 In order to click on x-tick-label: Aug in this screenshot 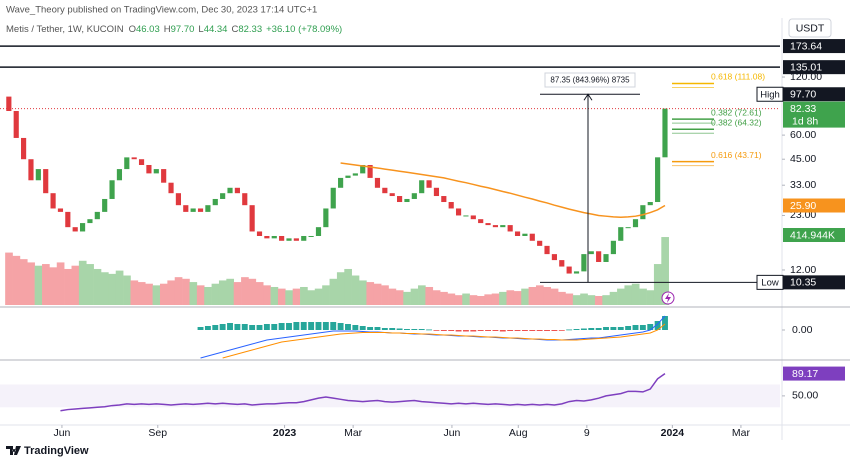, I will do `click(518, 433)`.